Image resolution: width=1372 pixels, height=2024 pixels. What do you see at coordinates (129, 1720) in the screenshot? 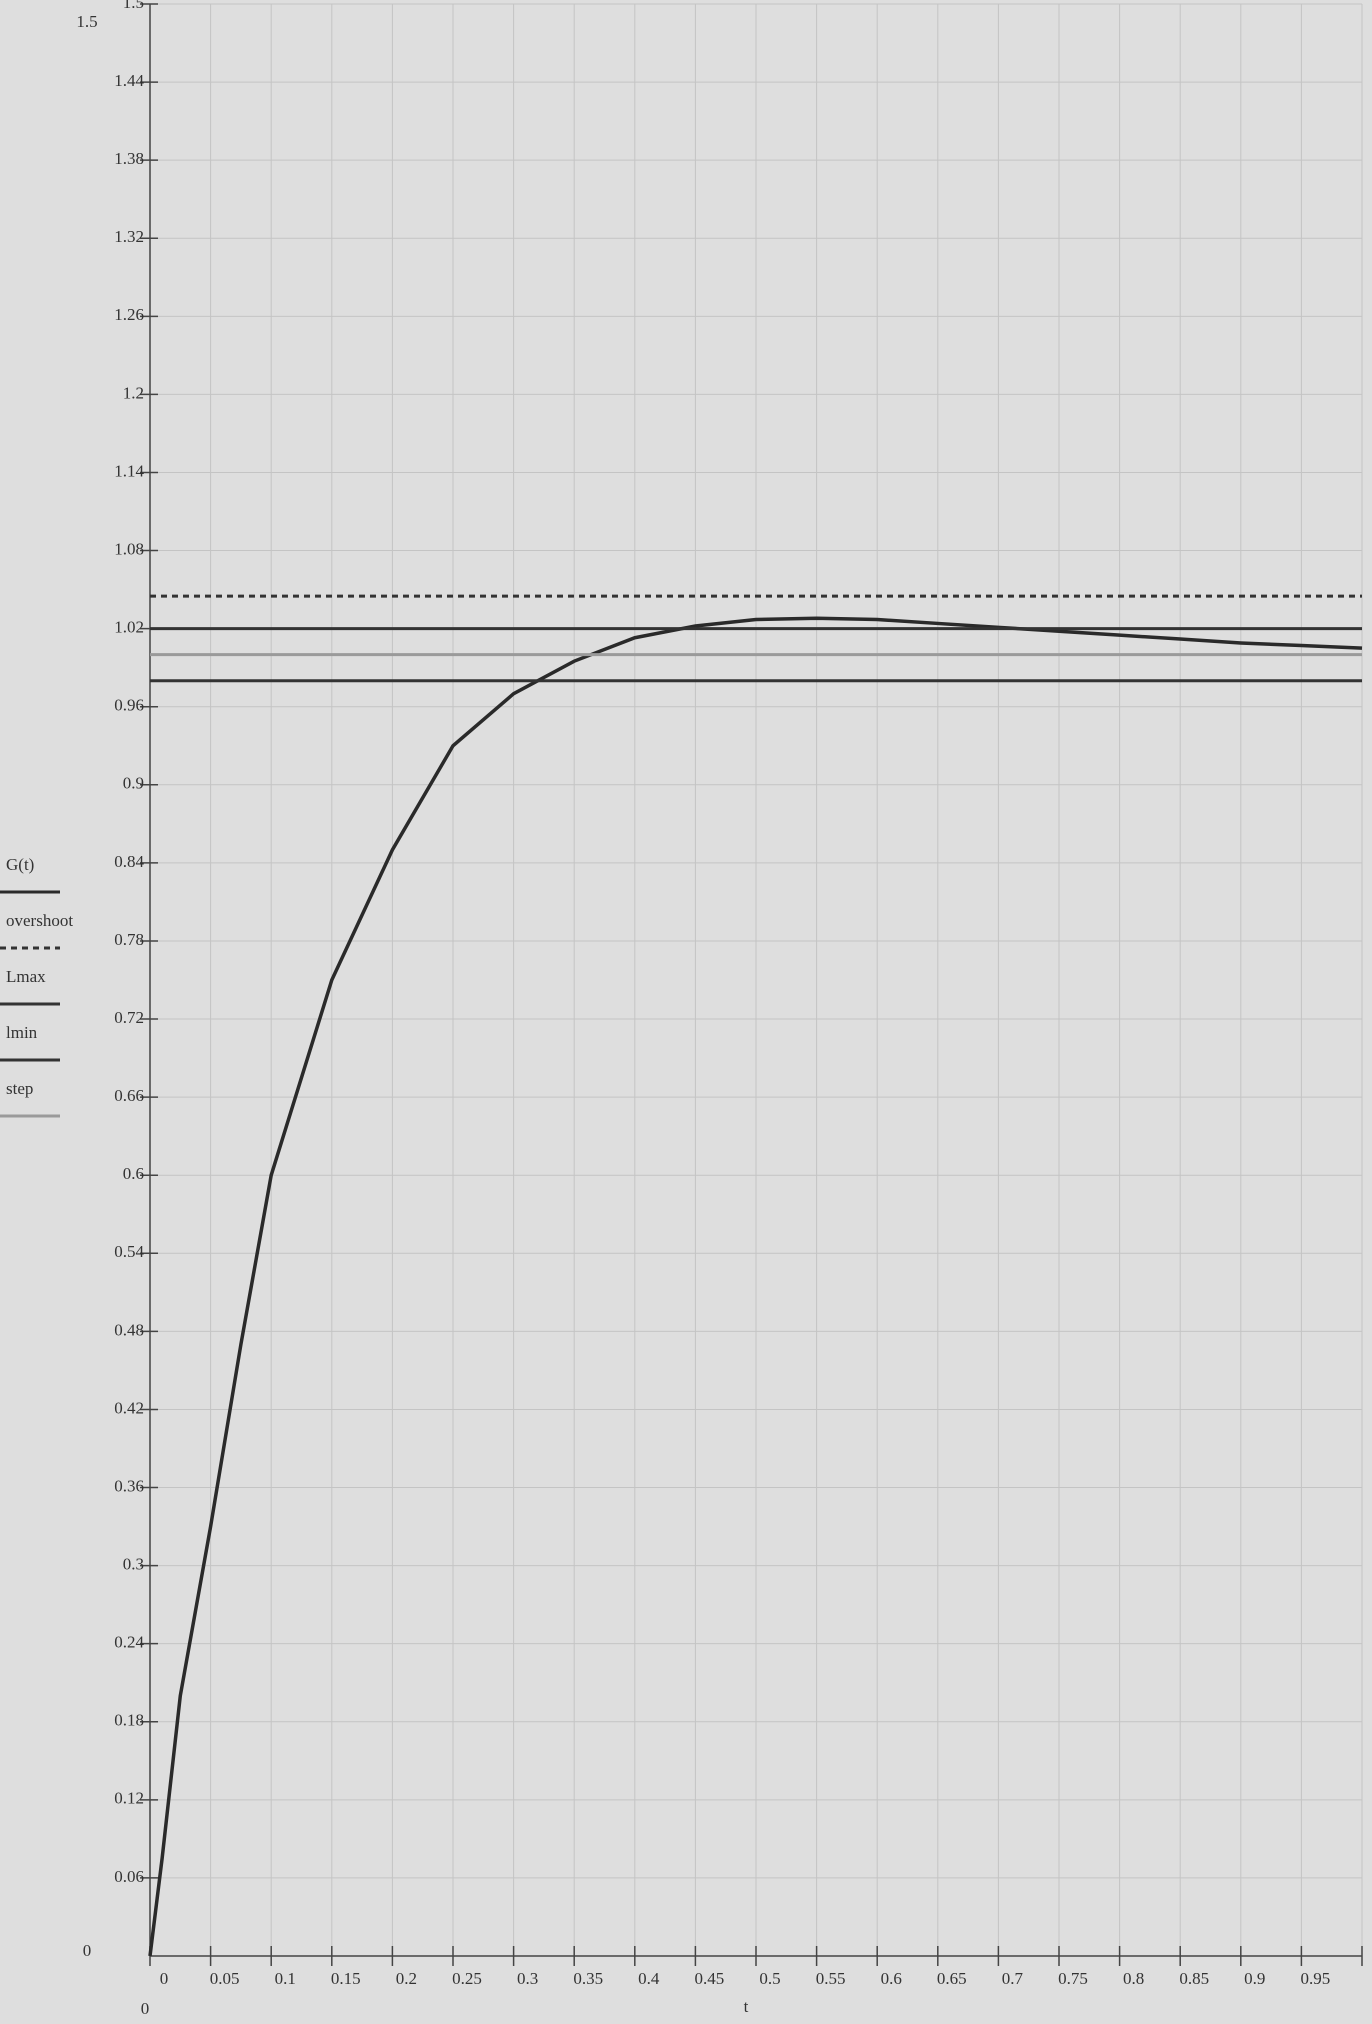
I see `y-tick-label: 0.18` at bounding box center [129, 1720].